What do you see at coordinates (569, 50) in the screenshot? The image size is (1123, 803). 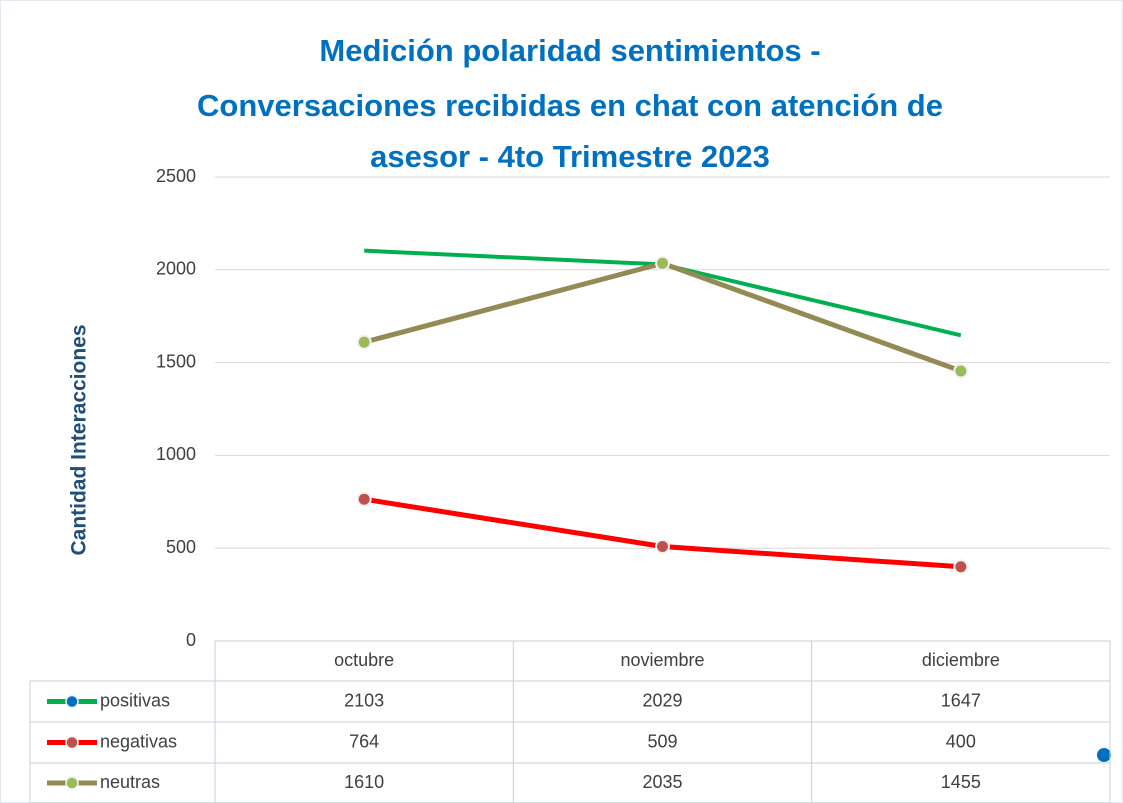 I see `chart-title: Medición polaridad sentimientos -` at bounding box center [569, 50].